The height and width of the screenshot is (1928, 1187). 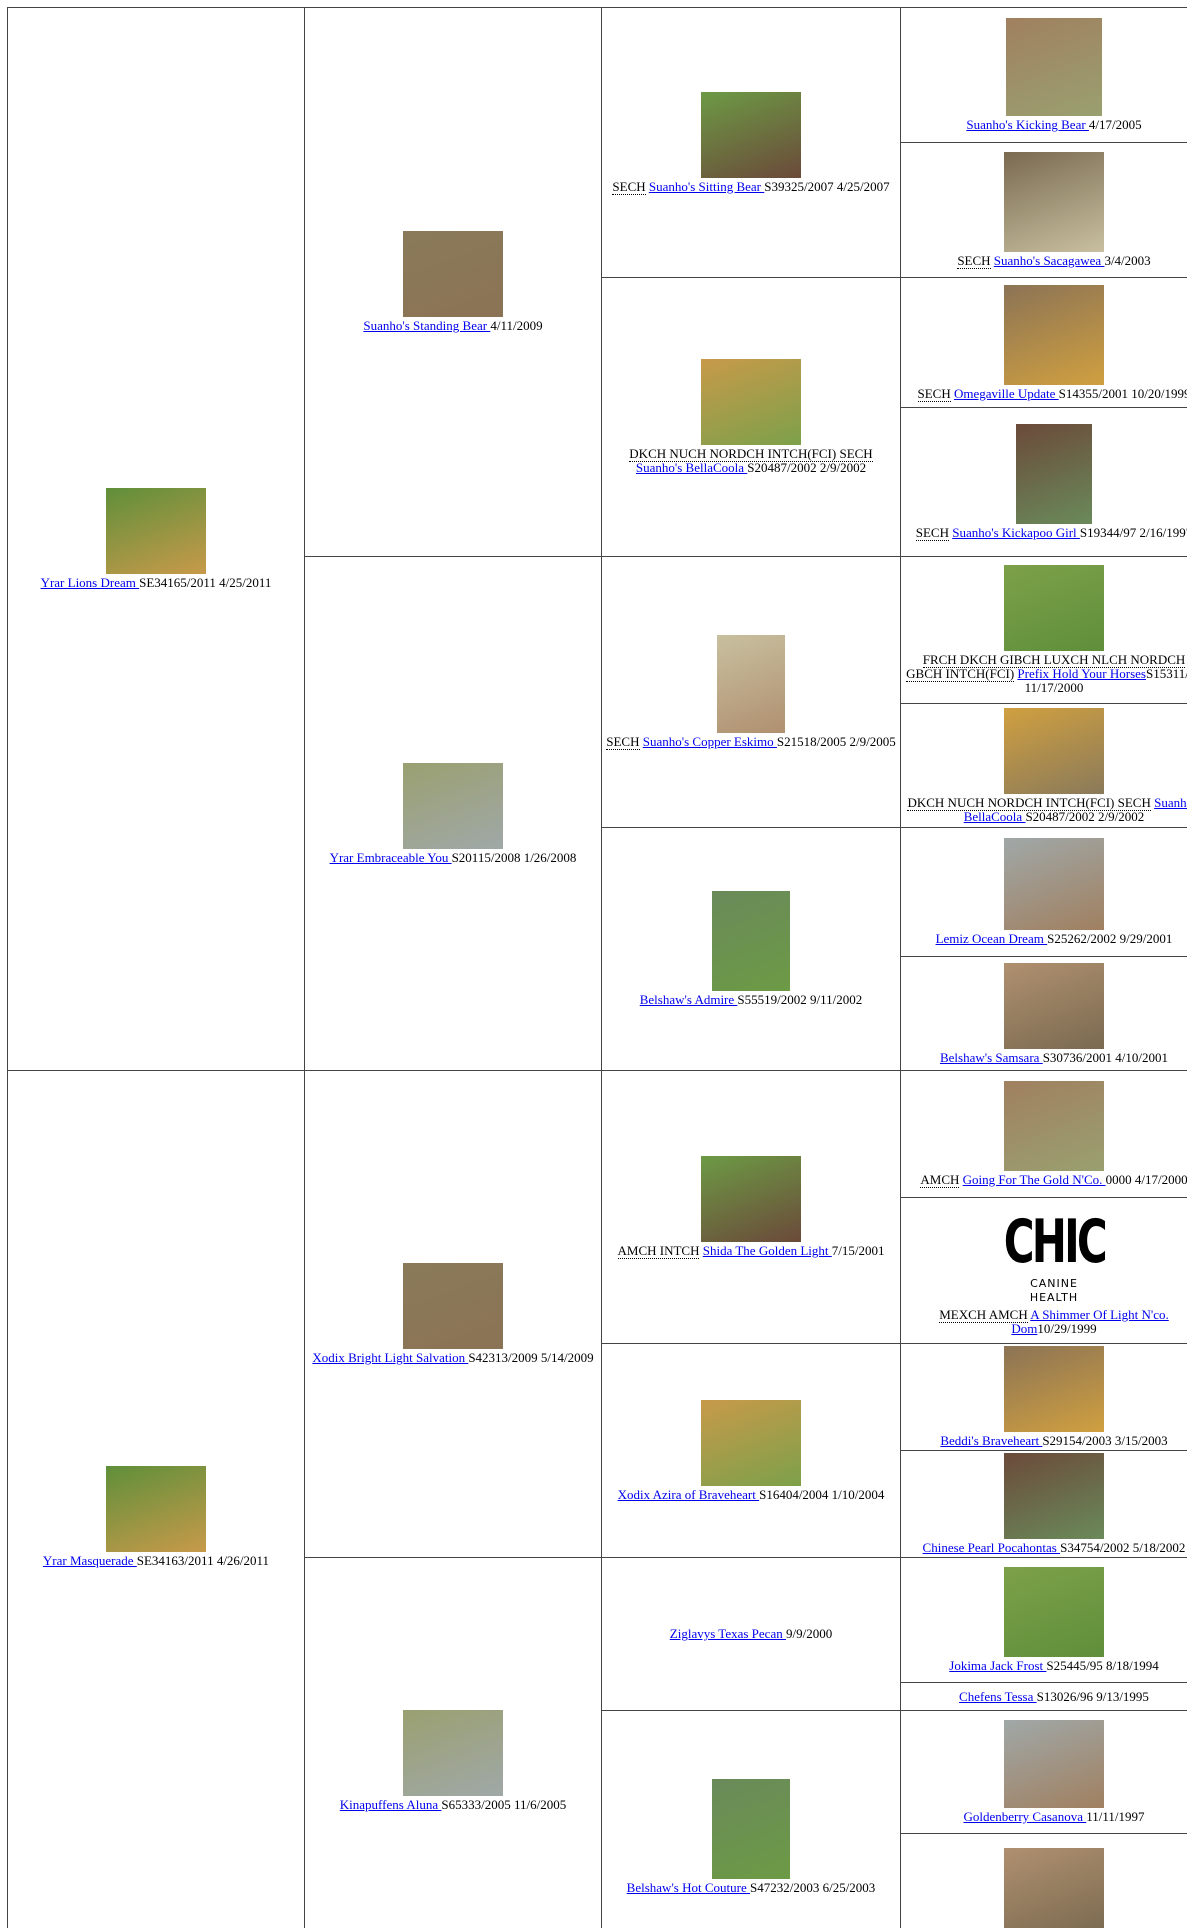 I want to click on dog-info: 9/9/2000, so click(x=809, y=1633).